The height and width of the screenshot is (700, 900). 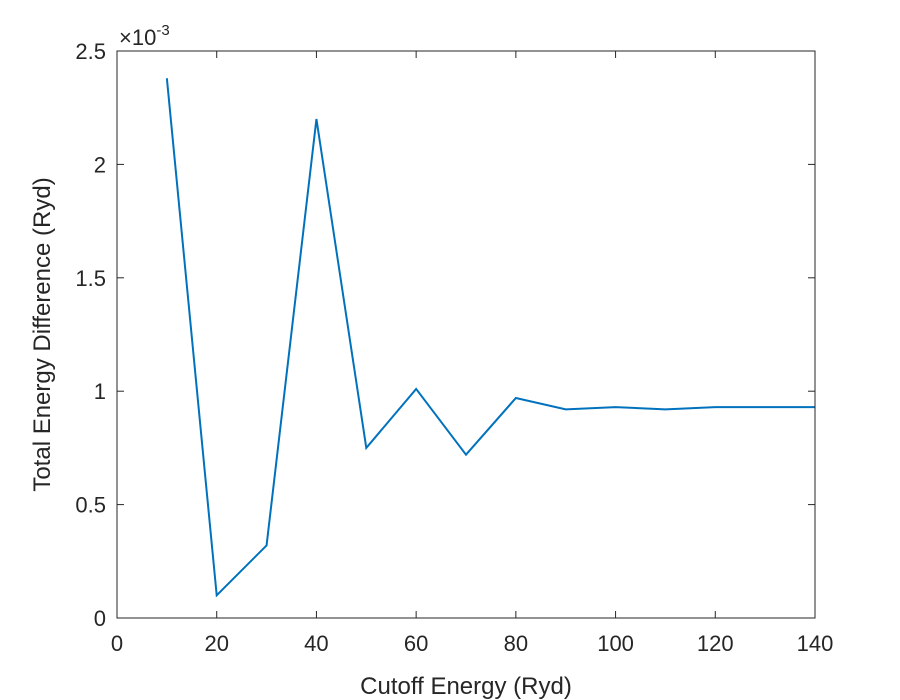 I want to click on x-tick-label: 0, so click(x=117, y=643).